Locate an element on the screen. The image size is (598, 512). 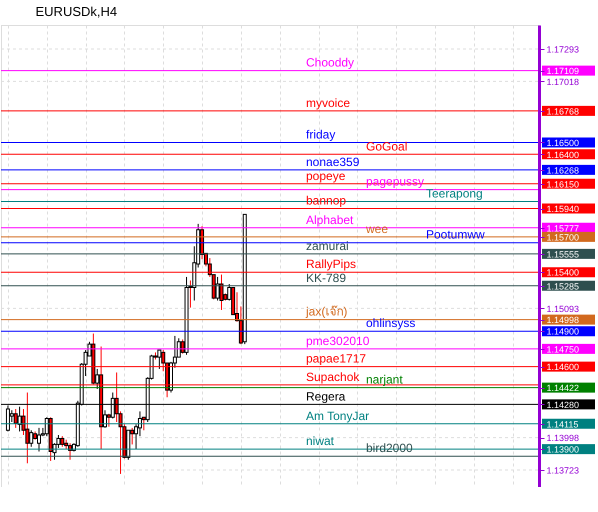
ref-line-label: Alphabet is located at coordinates (330, 219).